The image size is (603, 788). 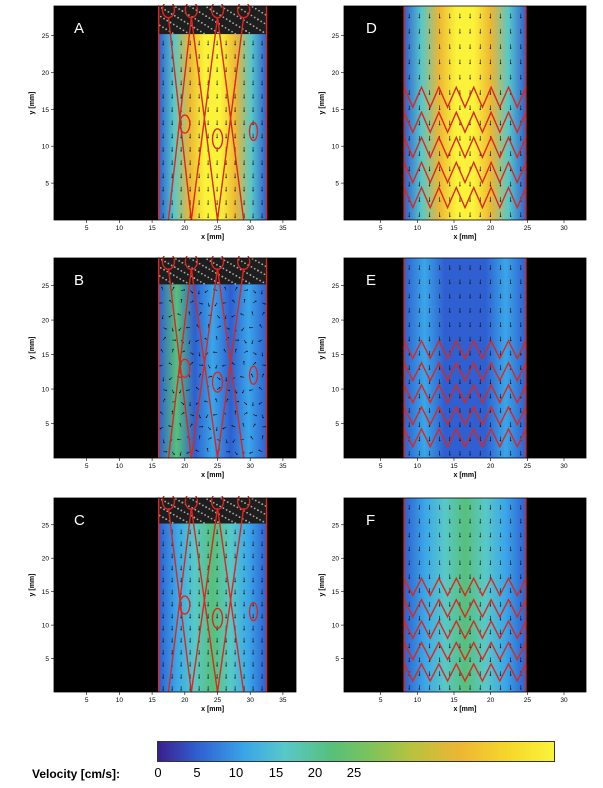 I want to click on velocity-colorbar, so click(x=356, y=751).